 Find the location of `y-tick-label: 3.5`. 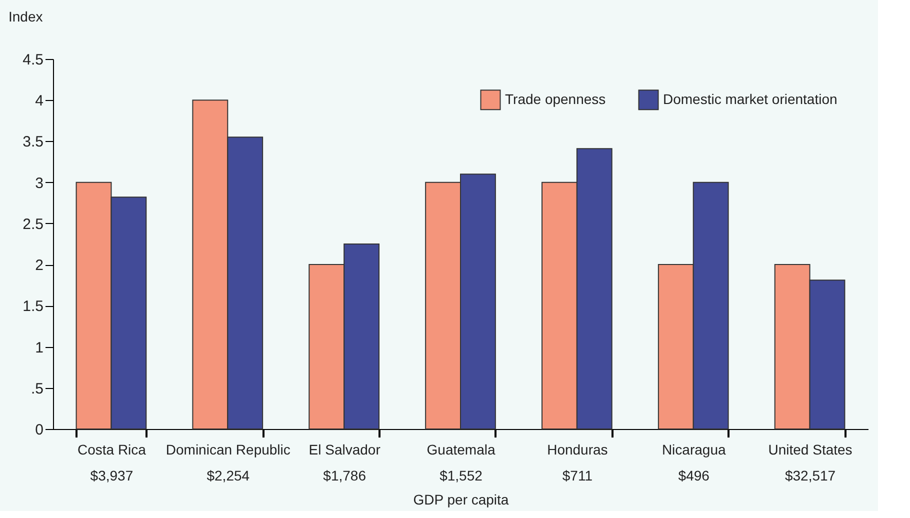

y-tick-label: 3.5 is located at coordinates (33, 142).